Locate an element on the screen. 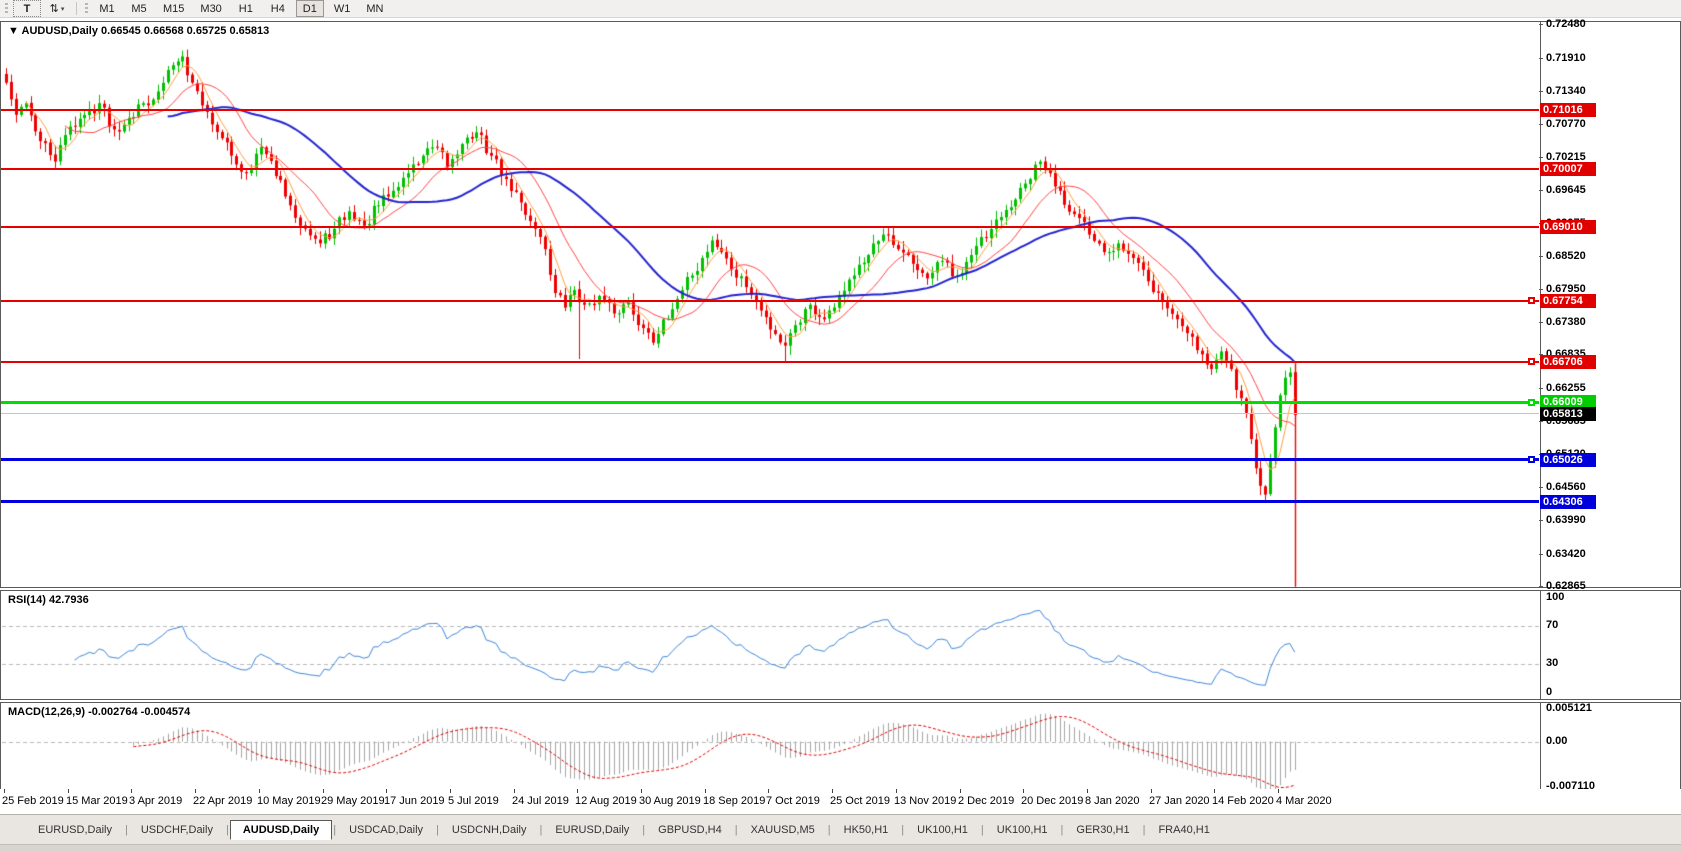  timeframe-group: M1 M5 M15 M30 H1 H4 D1 W1 MN is located at coordinates (241, 8).